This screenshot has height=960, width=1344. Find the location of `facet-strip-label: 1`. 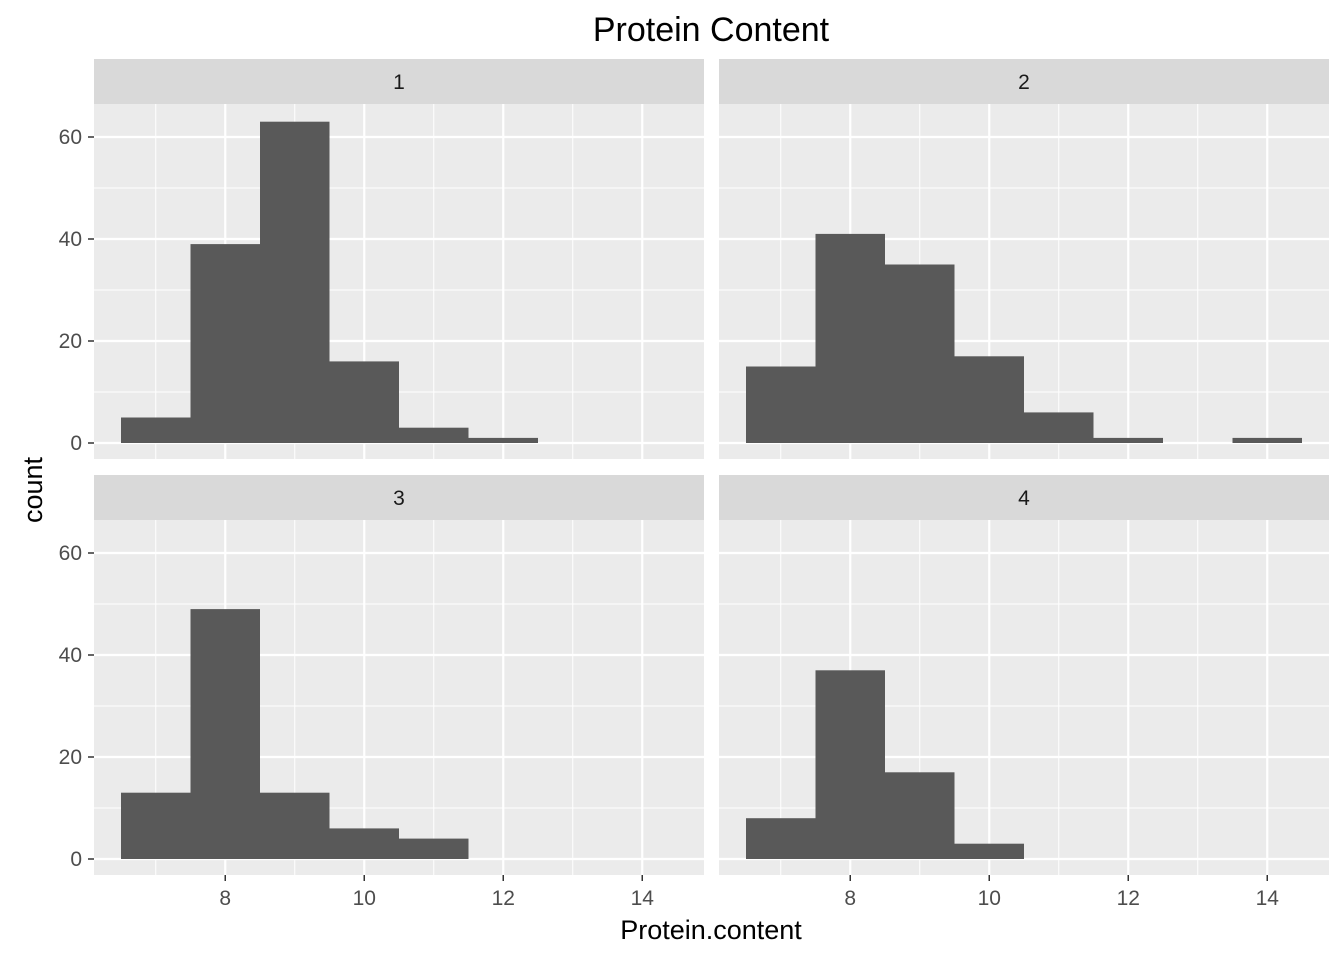

facet-strip-label: 1 is located at coordinates (399, 82).